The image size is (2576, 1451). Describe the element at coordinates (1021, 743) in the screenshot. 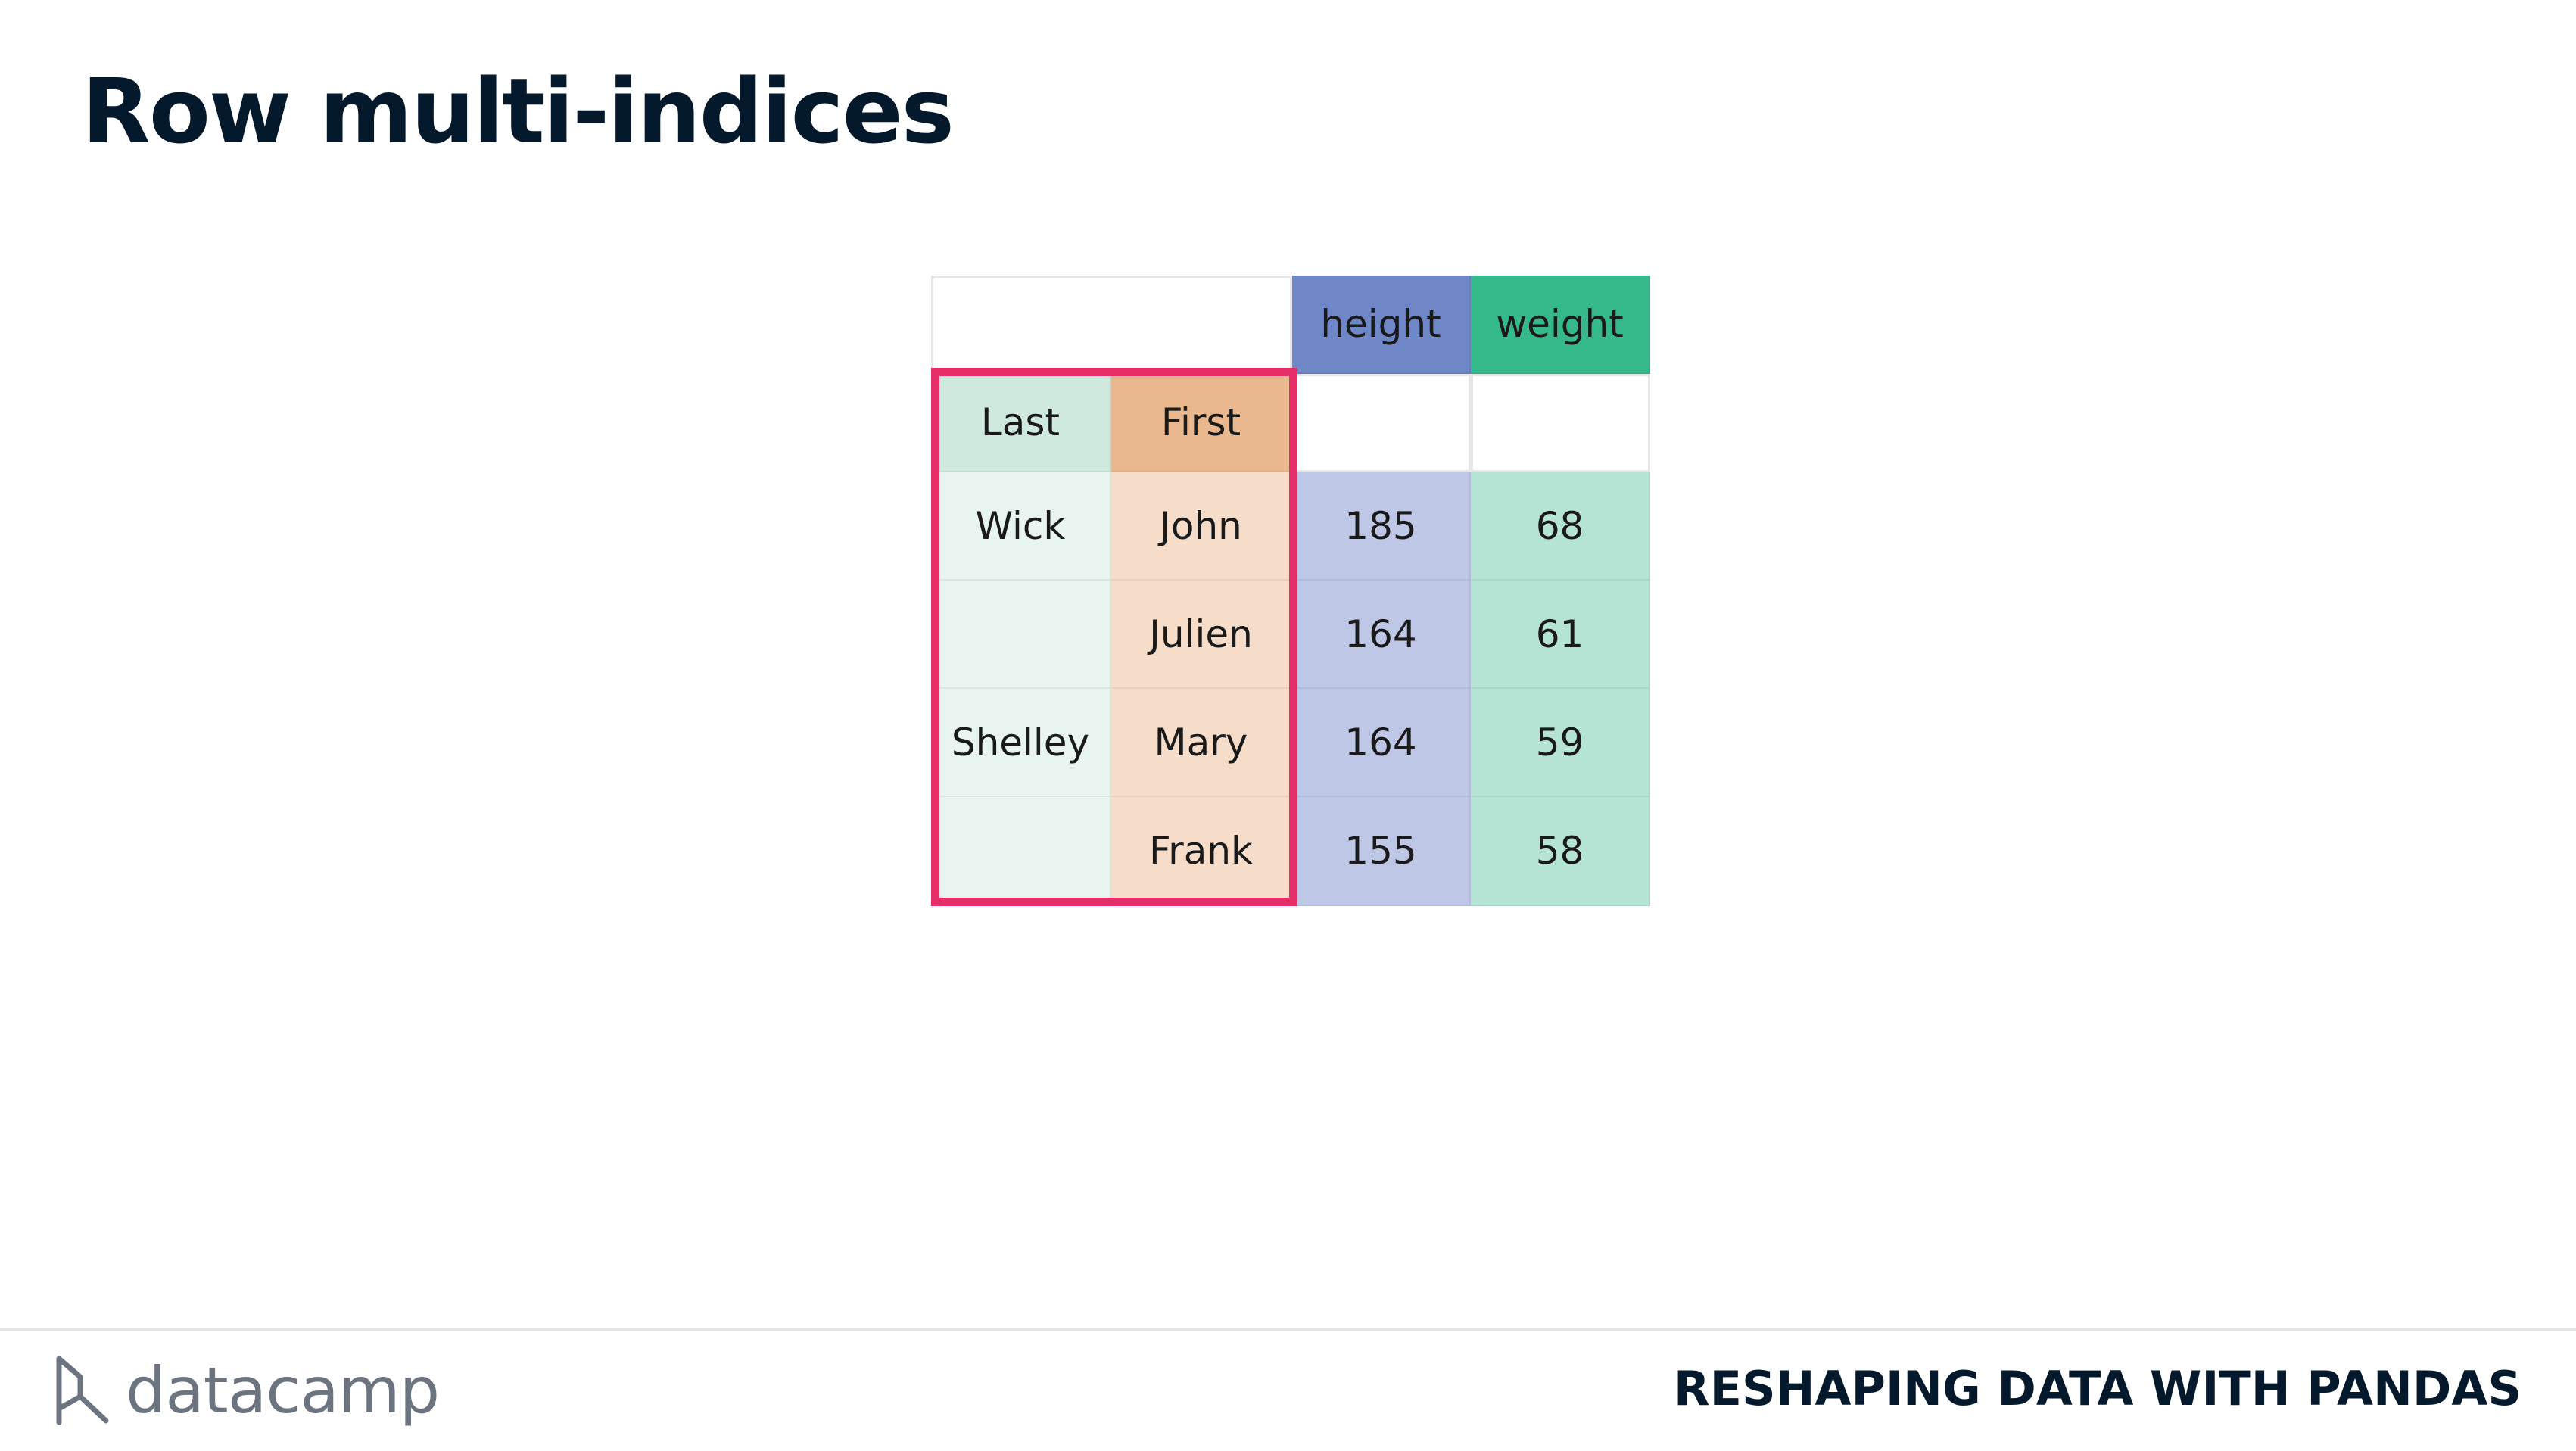

I see `table-cell-last: Shelley` at that location.